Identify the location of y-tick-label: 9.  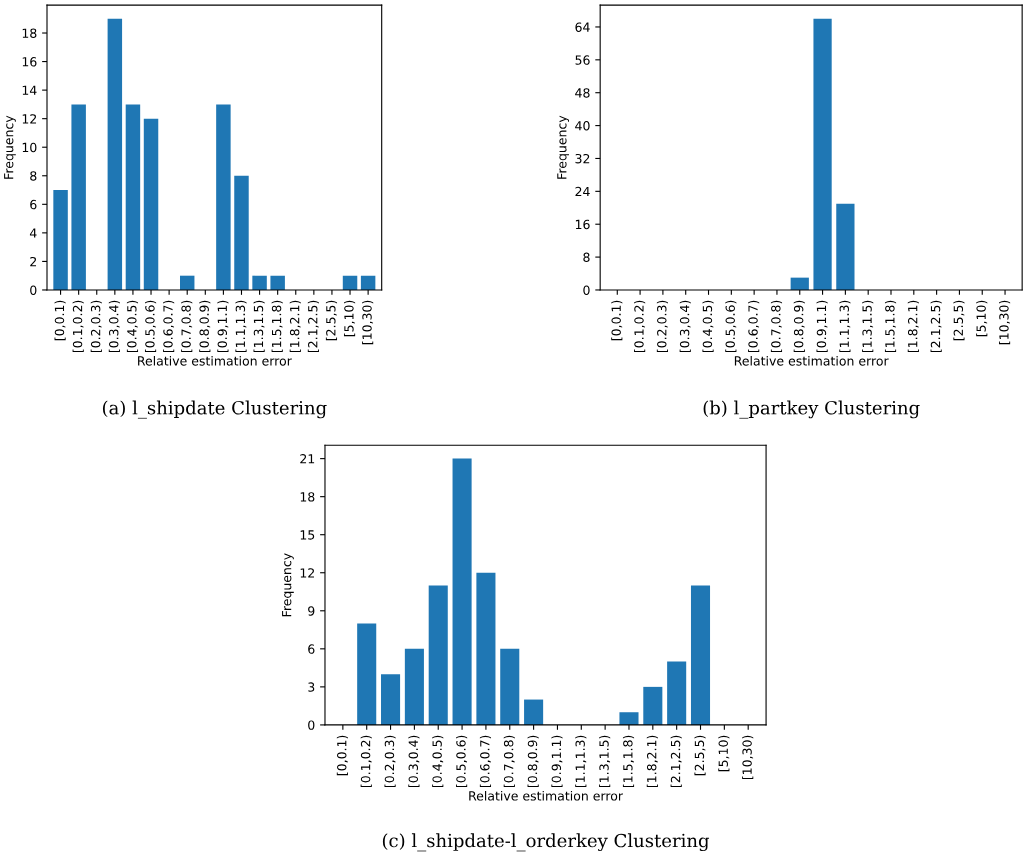
(311, 611).